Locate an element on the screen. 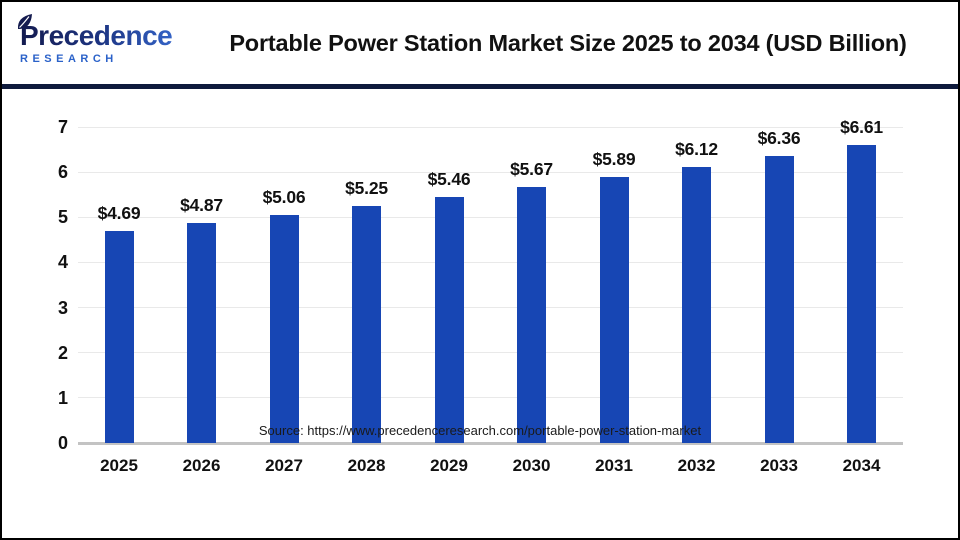 This screenshot has height=540, width=960. y-tick-label: 1 is located at coordinates (62, 397).